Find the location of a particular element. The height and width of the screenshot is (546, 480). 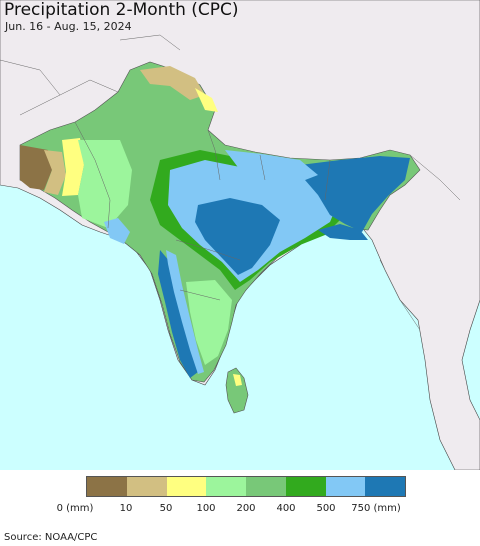

source-credit: Source: NOAA/CPC is located at coordinates (51, 537).